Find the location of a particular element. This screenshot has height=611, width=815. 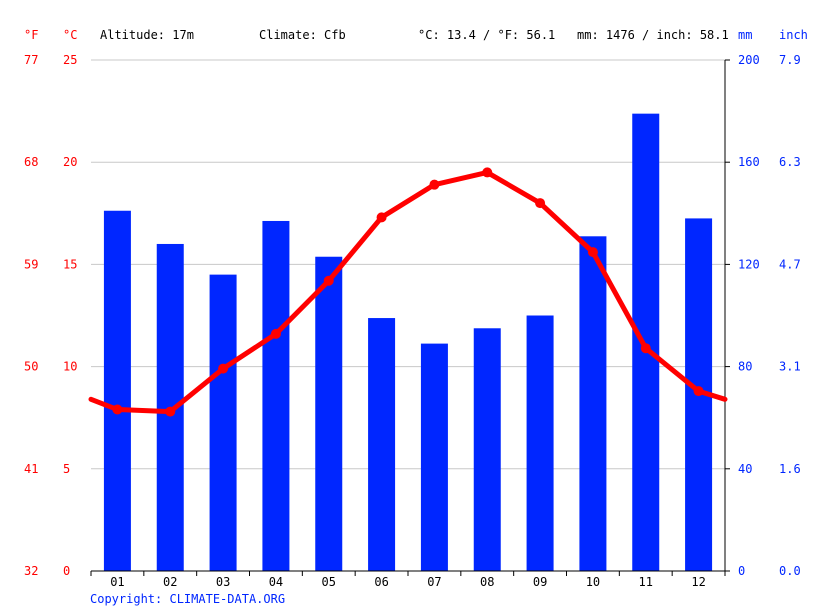

month-tick-label: 07 is located at coordinates (434, 582).